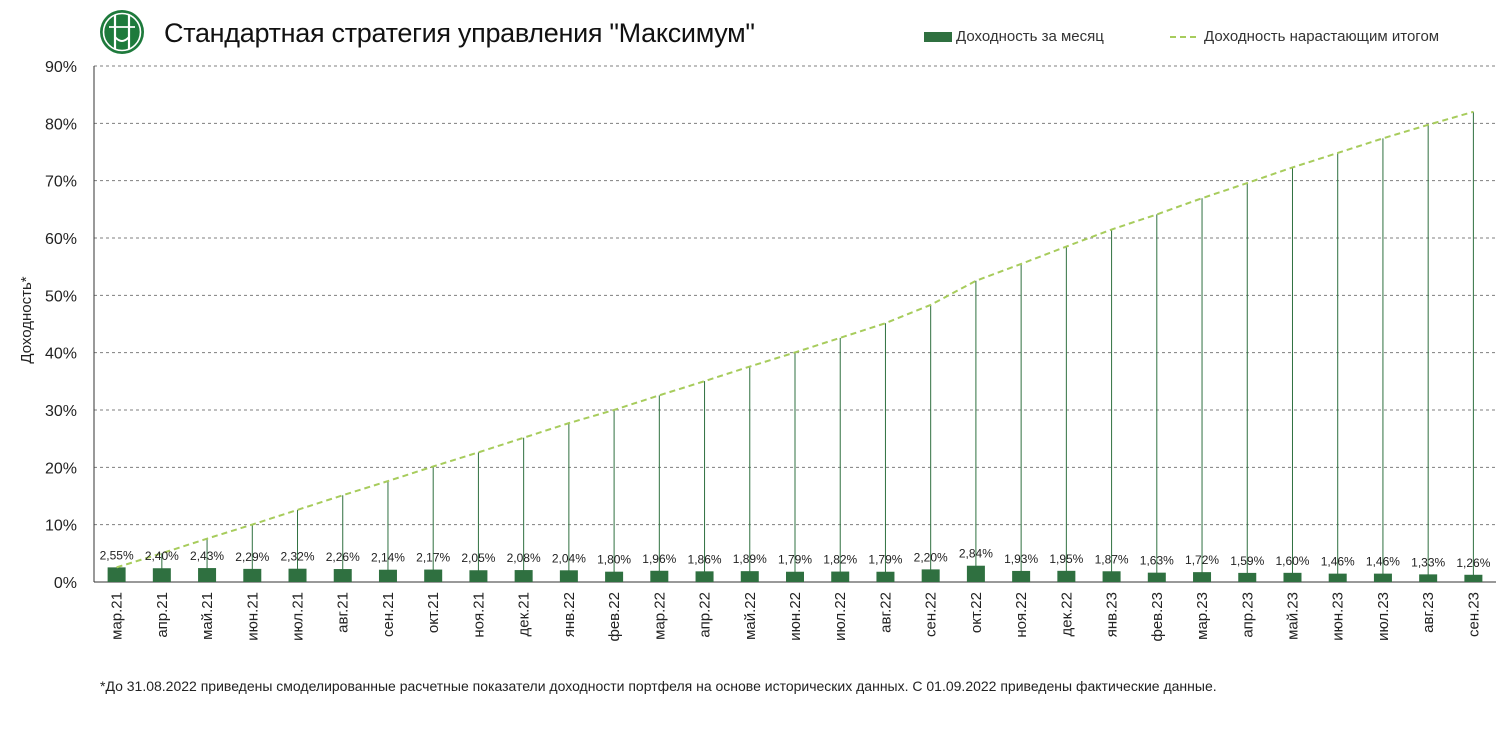  I want to click on bar-value-label: 1,93%, so click(1021, 559).